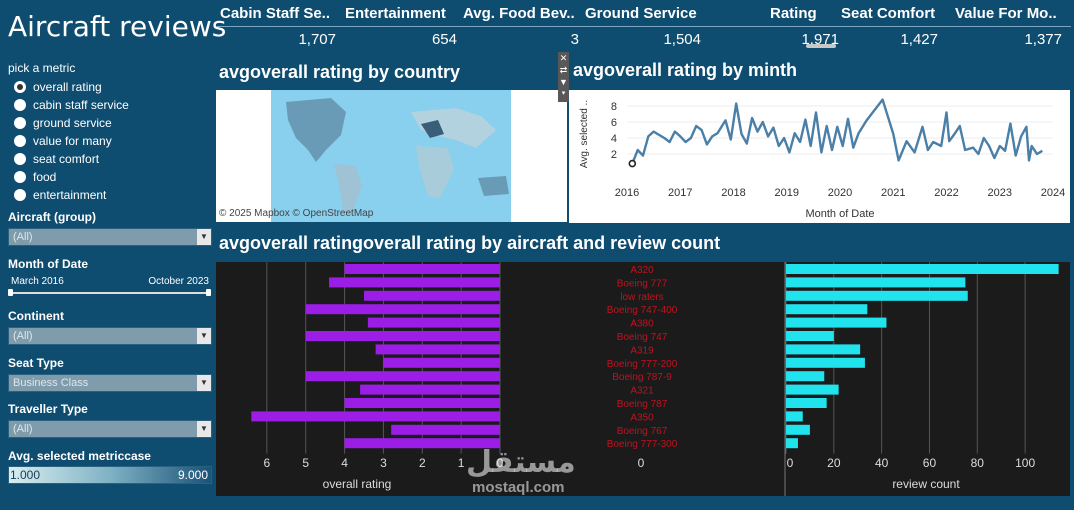 The width and height of the screenshot is (1074, 510). What do you see at coordinates (432, 129) in the screenshot?
I see `europe-shape` at bounding box center [432, 129].